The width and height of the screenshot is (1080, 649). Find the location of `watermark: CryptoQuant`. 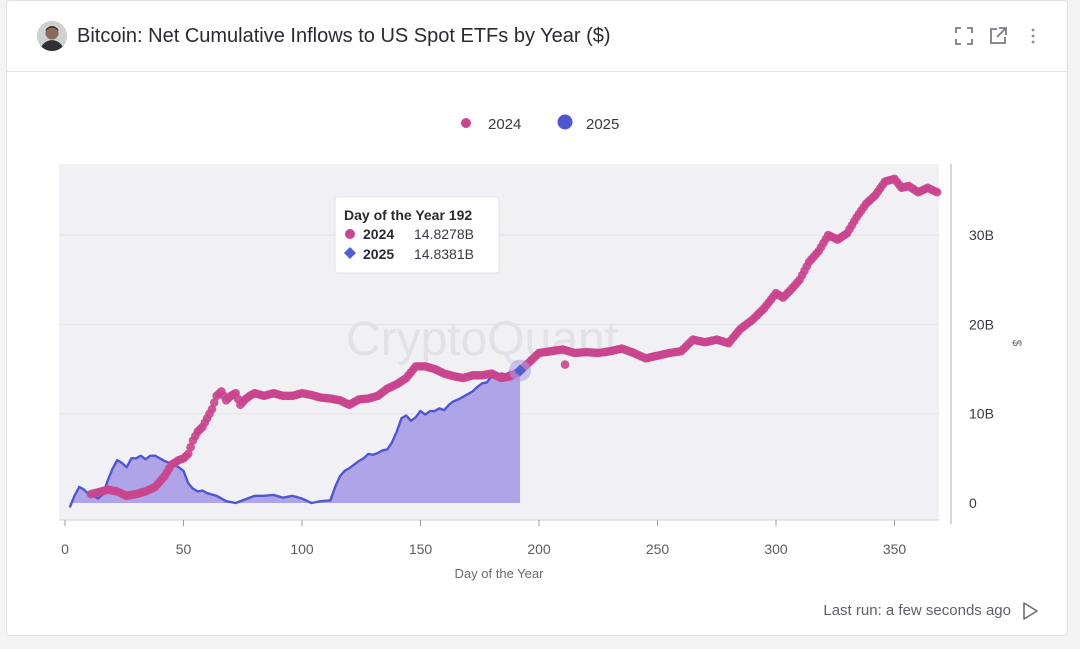

watermark: CryptoQuant is located at coordinates (482, 339).